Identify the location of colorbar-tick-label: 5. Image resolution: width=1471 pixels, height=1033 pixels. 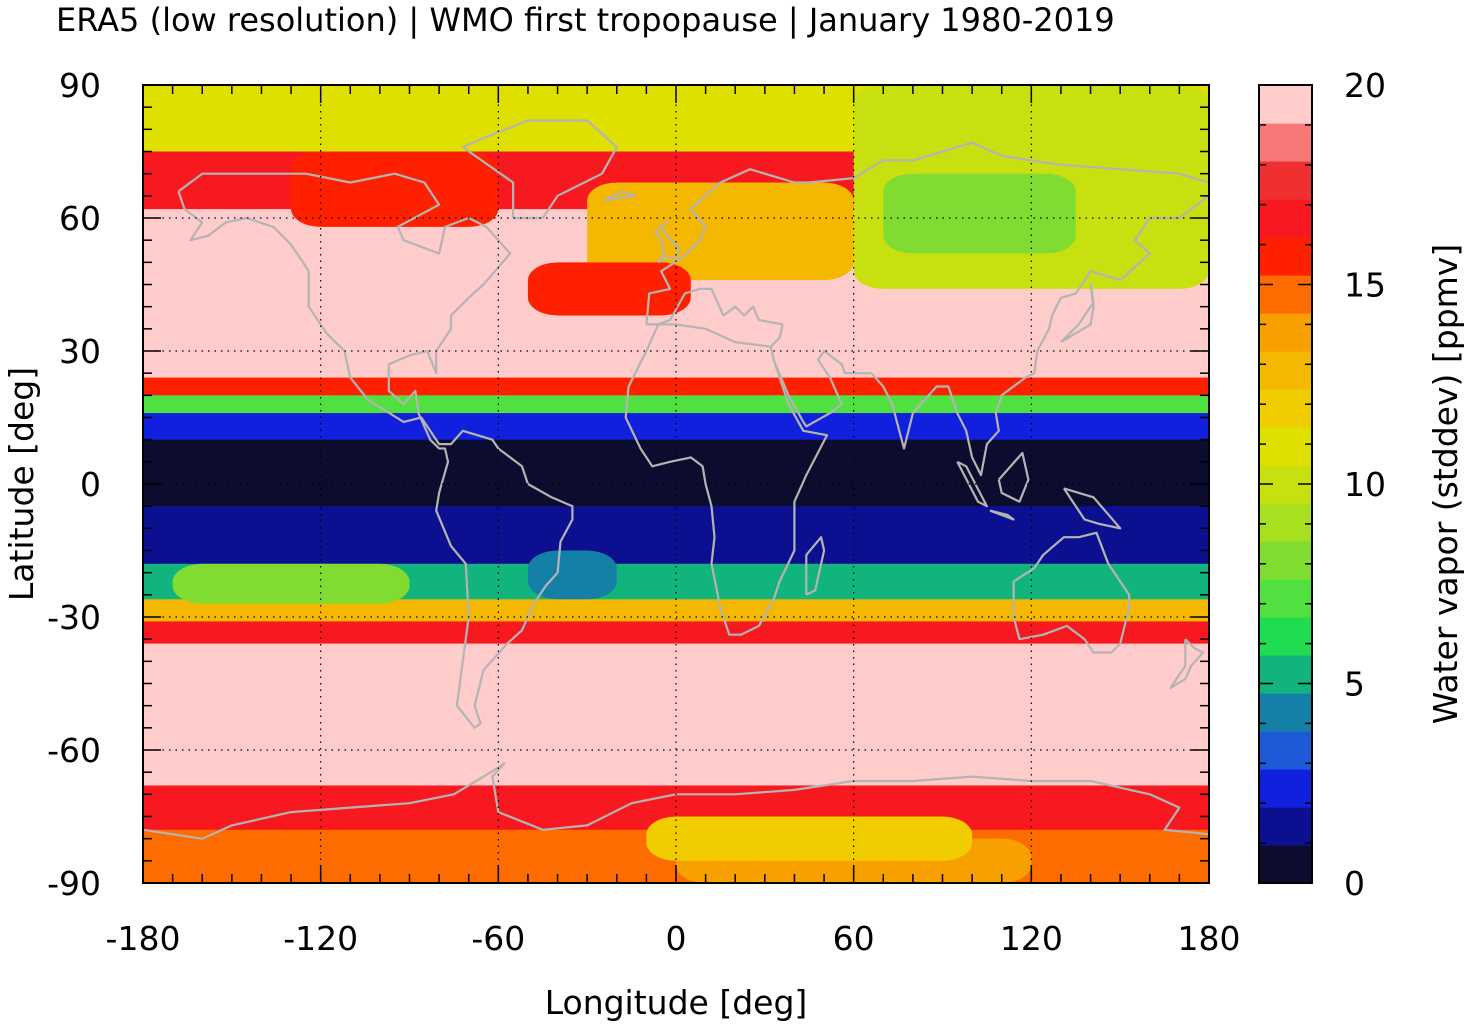
(1354, 684).